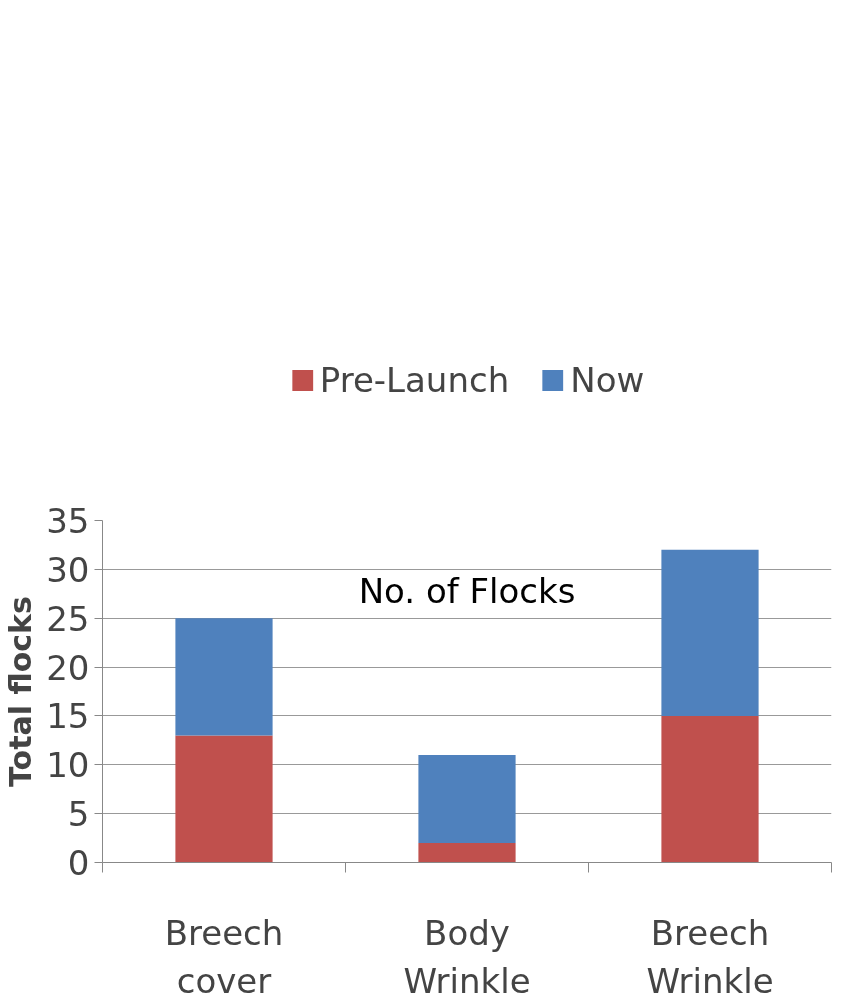 This screenshot has width=841, height=1003. What do you see at coordinates (68, 521) in the screenshot?
I see `y-tick-label: 35` at bounding box center [68, 521].